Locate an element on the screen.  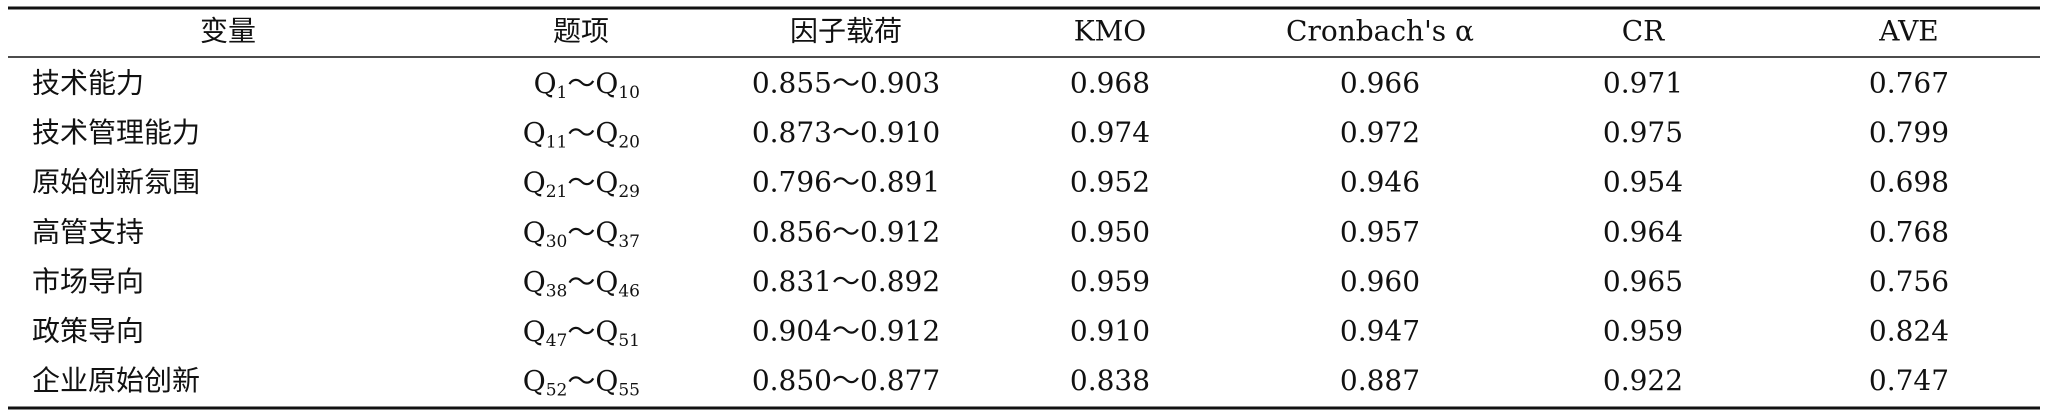
item-subscript: 1 is located at coordinates (562, 93).